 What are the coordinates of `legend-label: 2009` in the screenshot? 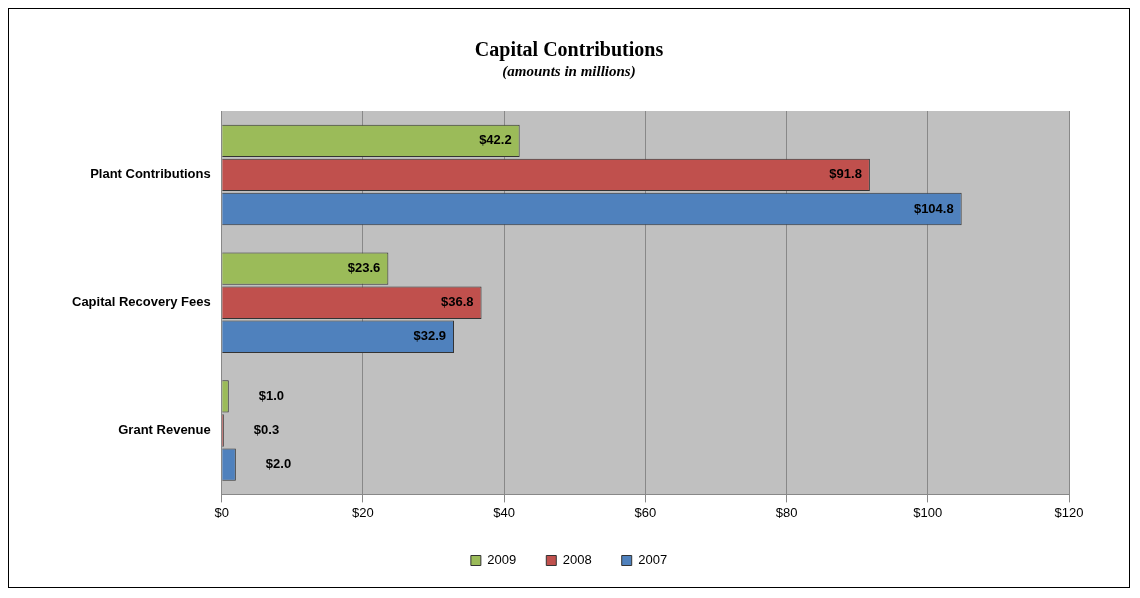 It's located at (502, 560).